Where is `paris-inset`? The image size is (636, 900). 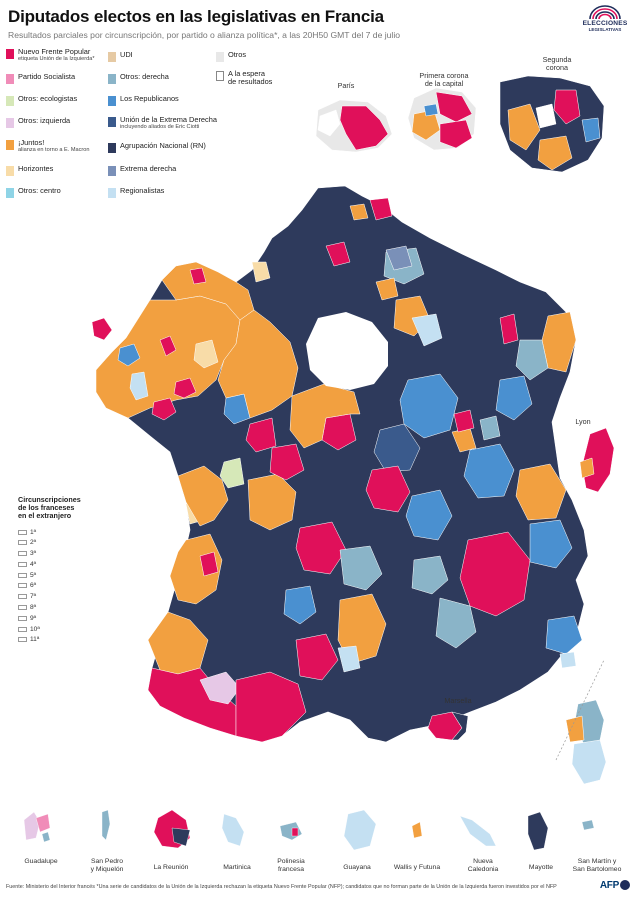
paris-inset is located at coordinates (354, 126).